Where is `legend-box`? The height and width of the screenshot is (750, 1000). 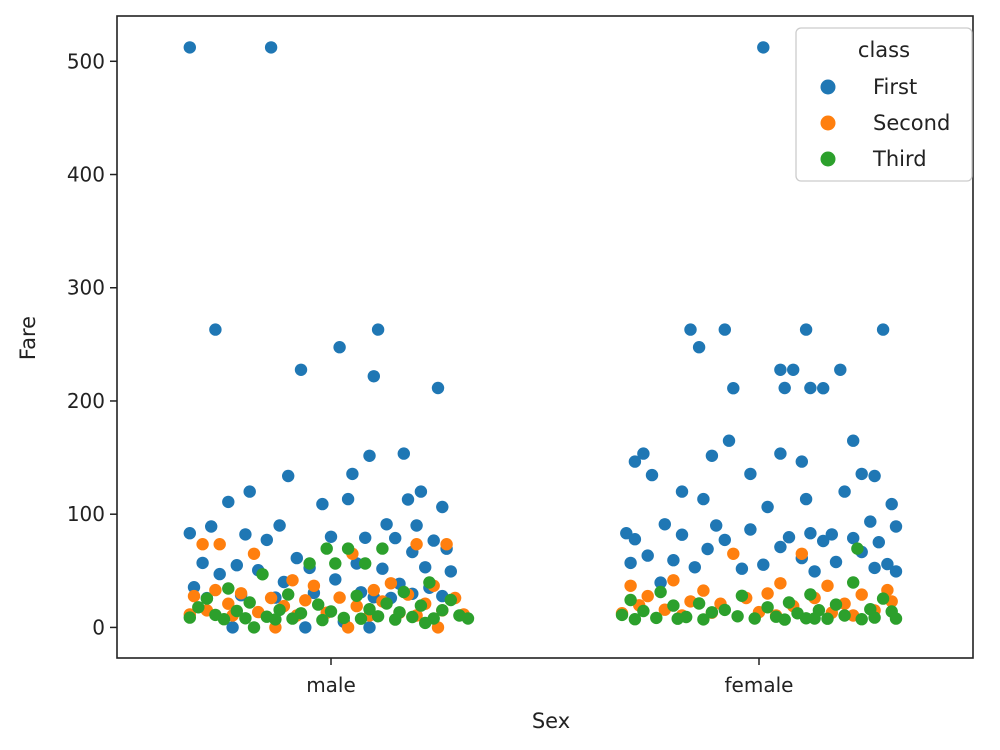 legend-box is located at coordinates (884, 104).